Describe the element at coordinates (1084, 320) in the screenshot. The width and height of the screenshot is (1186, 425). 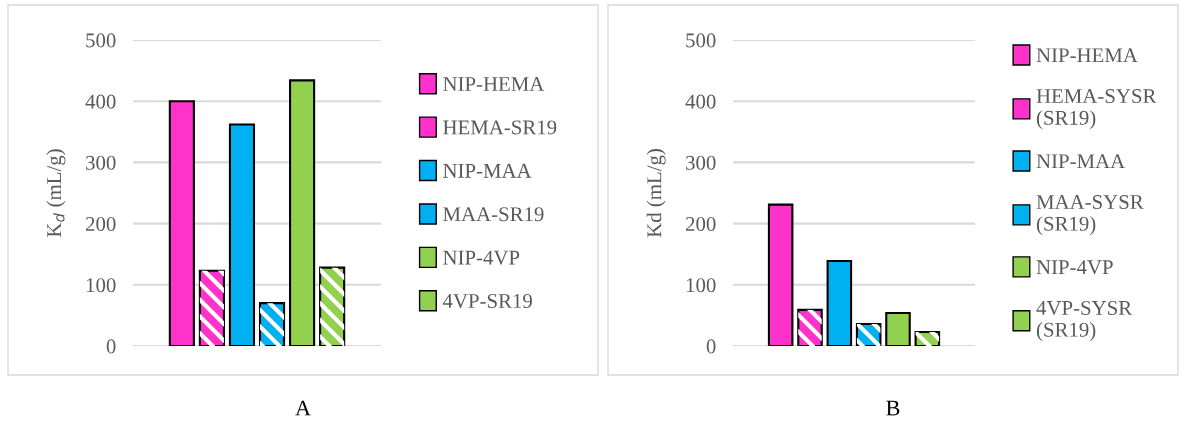
I see `legend-label: 4VP-SYSR (SR19)` at that location.